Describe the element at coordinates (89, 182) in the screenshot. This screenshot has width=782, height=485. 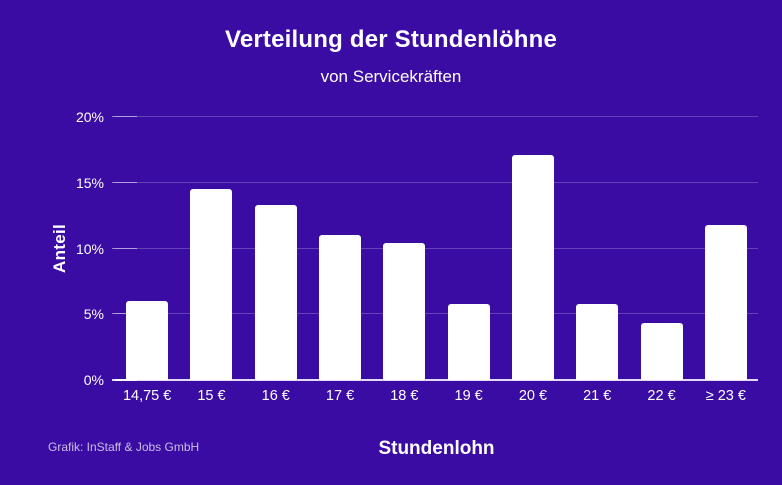
I see `y-tick-label: 15%` at that location.